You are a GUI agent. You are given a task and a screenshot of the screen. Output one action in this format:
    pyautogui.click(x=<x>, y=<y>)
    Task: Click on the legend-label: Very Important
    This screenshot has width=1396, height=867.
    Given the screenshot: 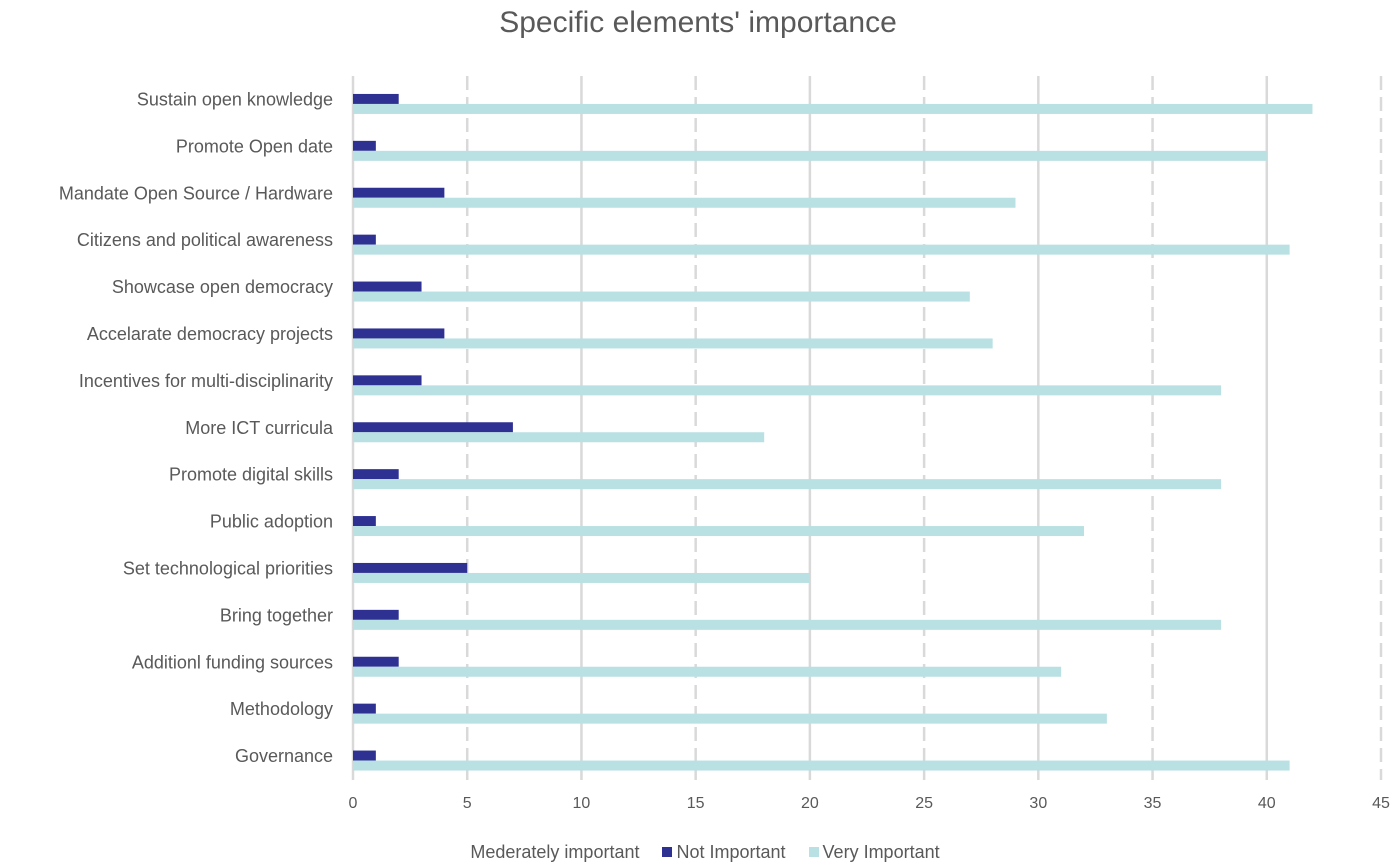 What is the action you would take?
    pyautogui.click(x=881, y=852)
    